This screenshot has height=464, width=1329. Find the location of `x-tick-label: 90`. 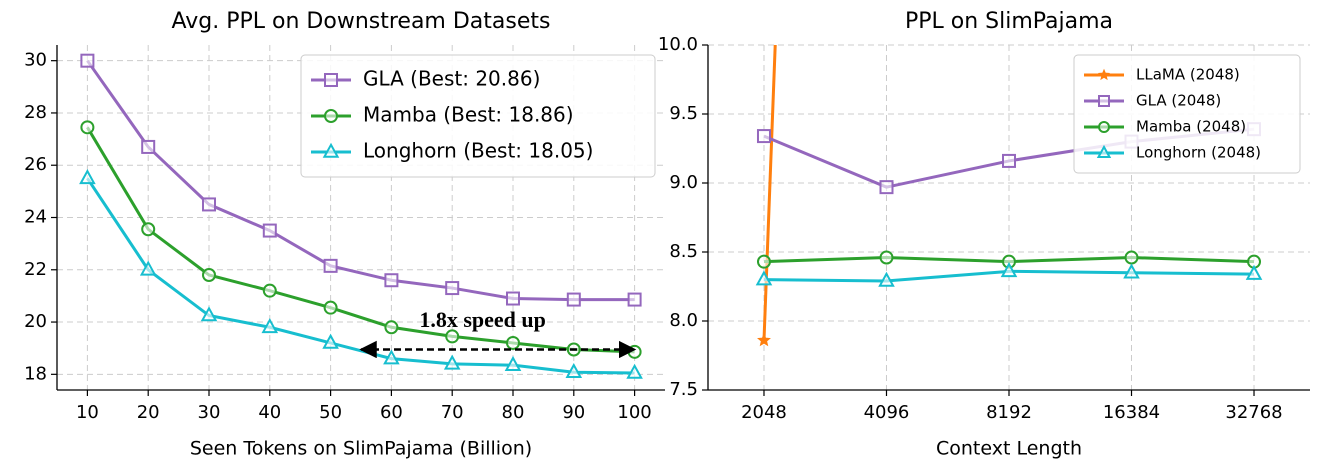

x-tick-label: 90 is located at coordinates (573, 412).